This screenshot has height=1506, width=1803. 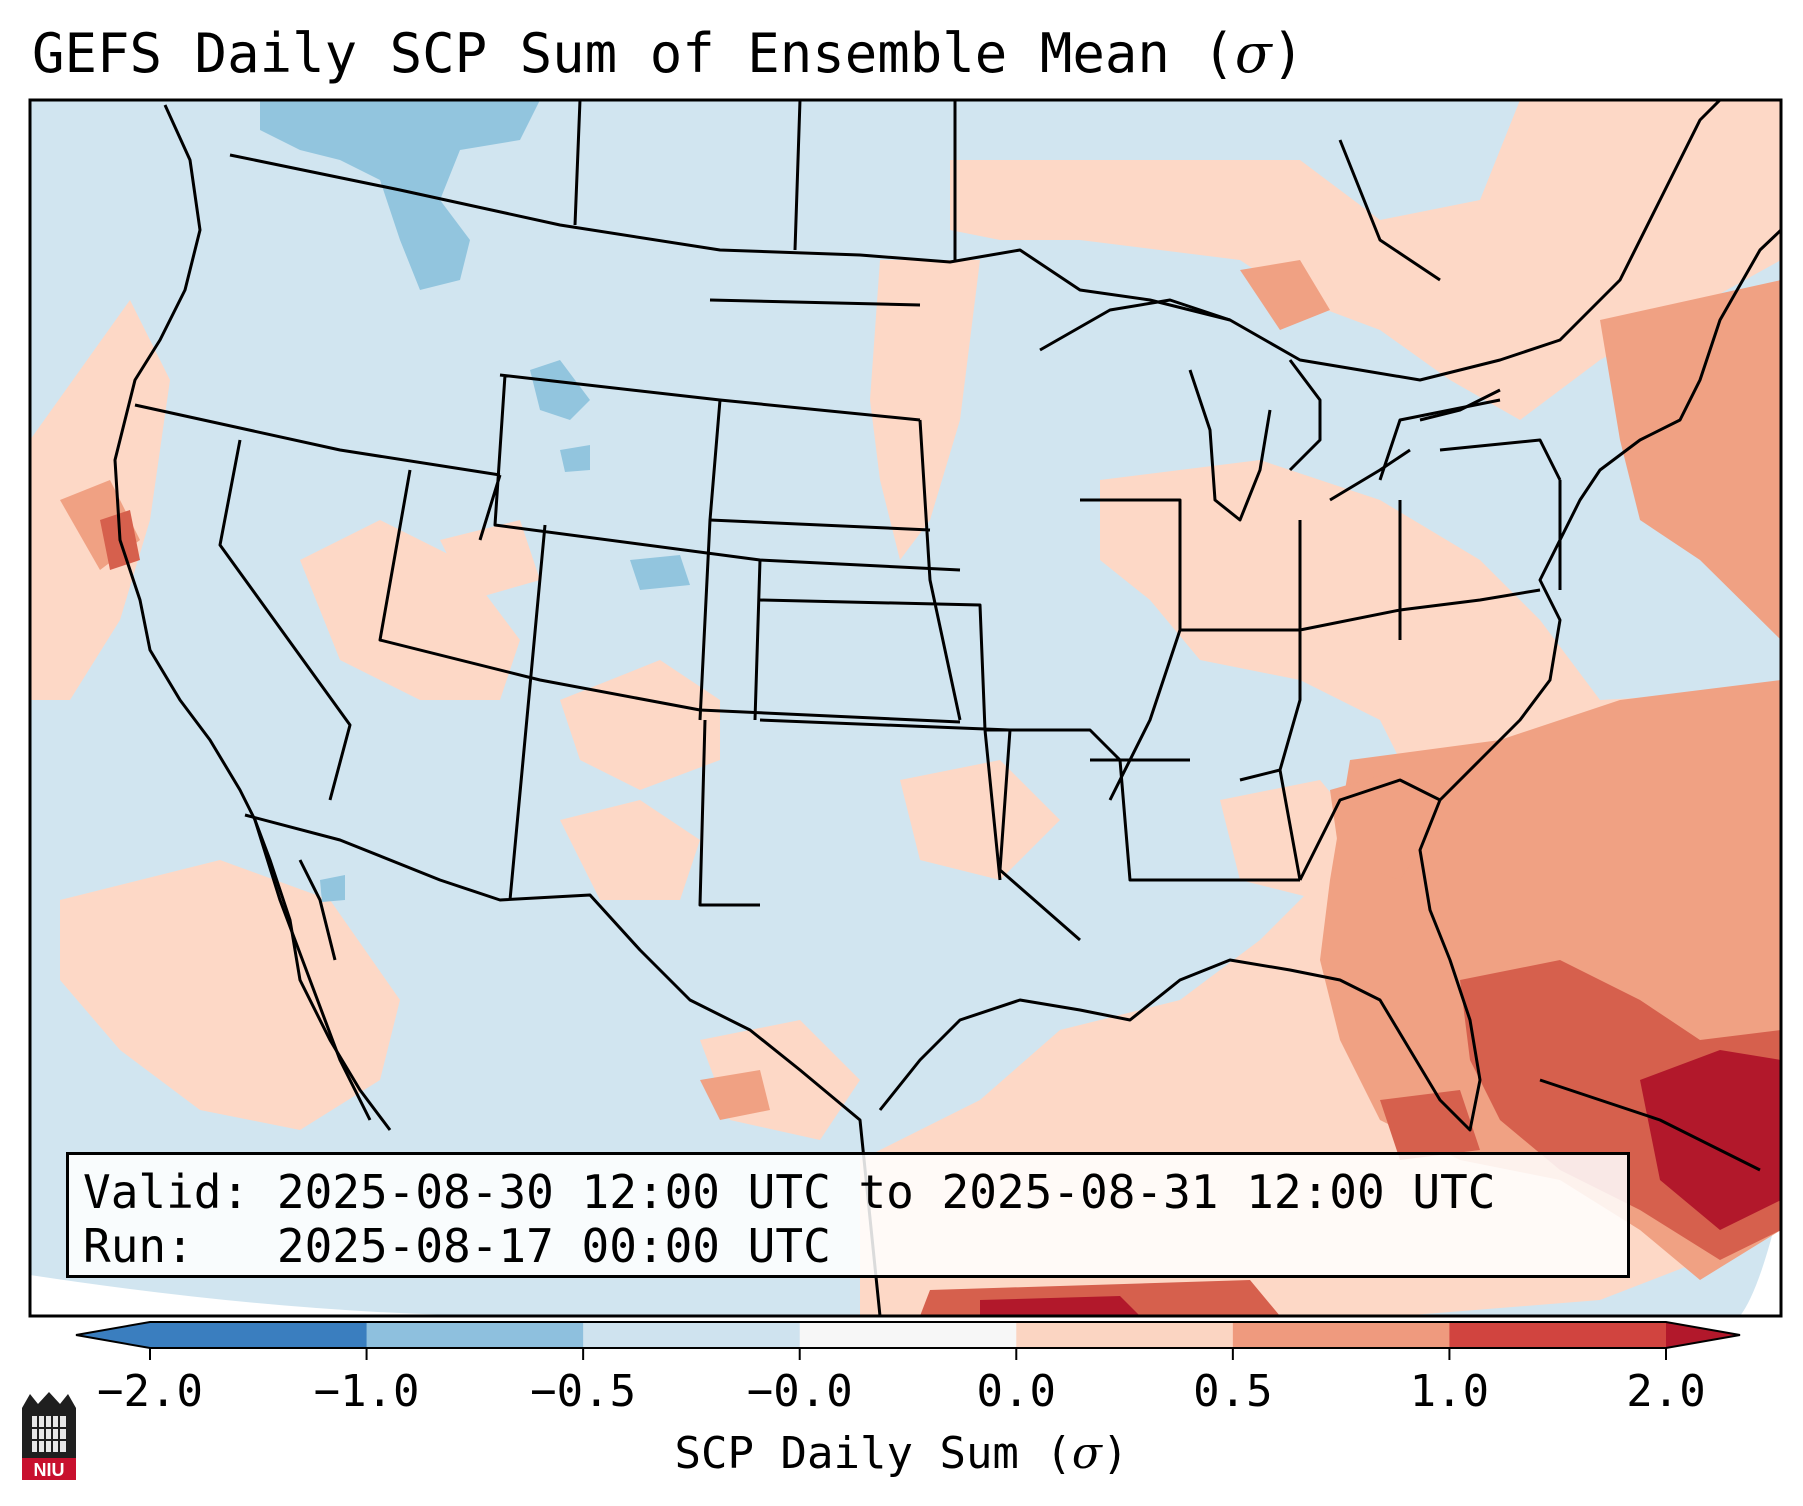 What do you see at coordinates (583, 1391) in the screenshot?
I see `colorbar-tick-label: −0.5` at bounding box center [583, 1391].